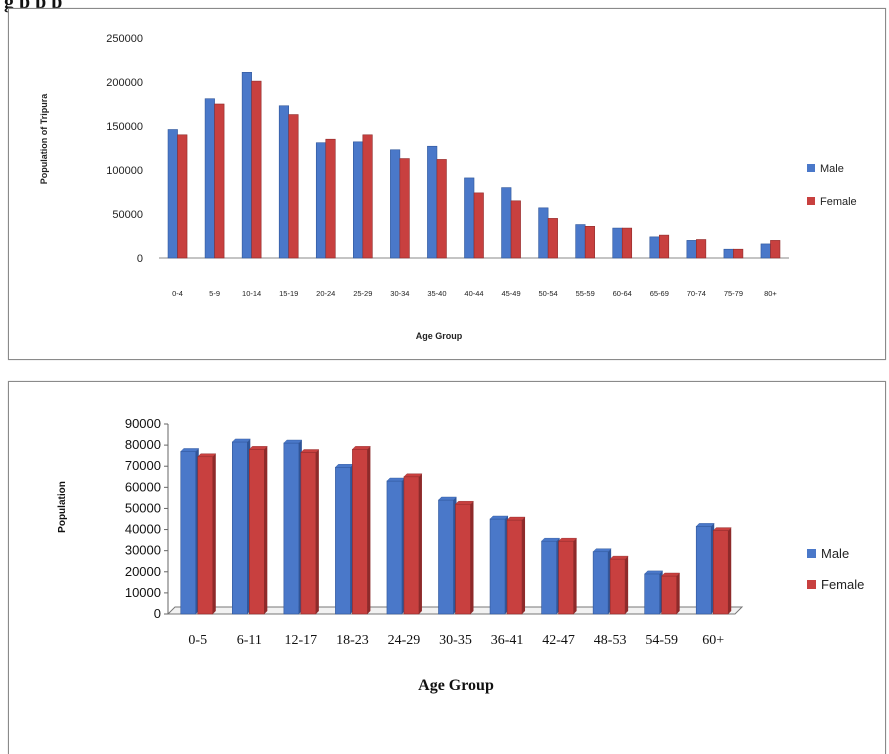 The width and height of the screenshot is (889, 754). Describe the element at coordinates (143, 529) in the screenshot. I see `chart-2-ytick-label: 40000` at that location.